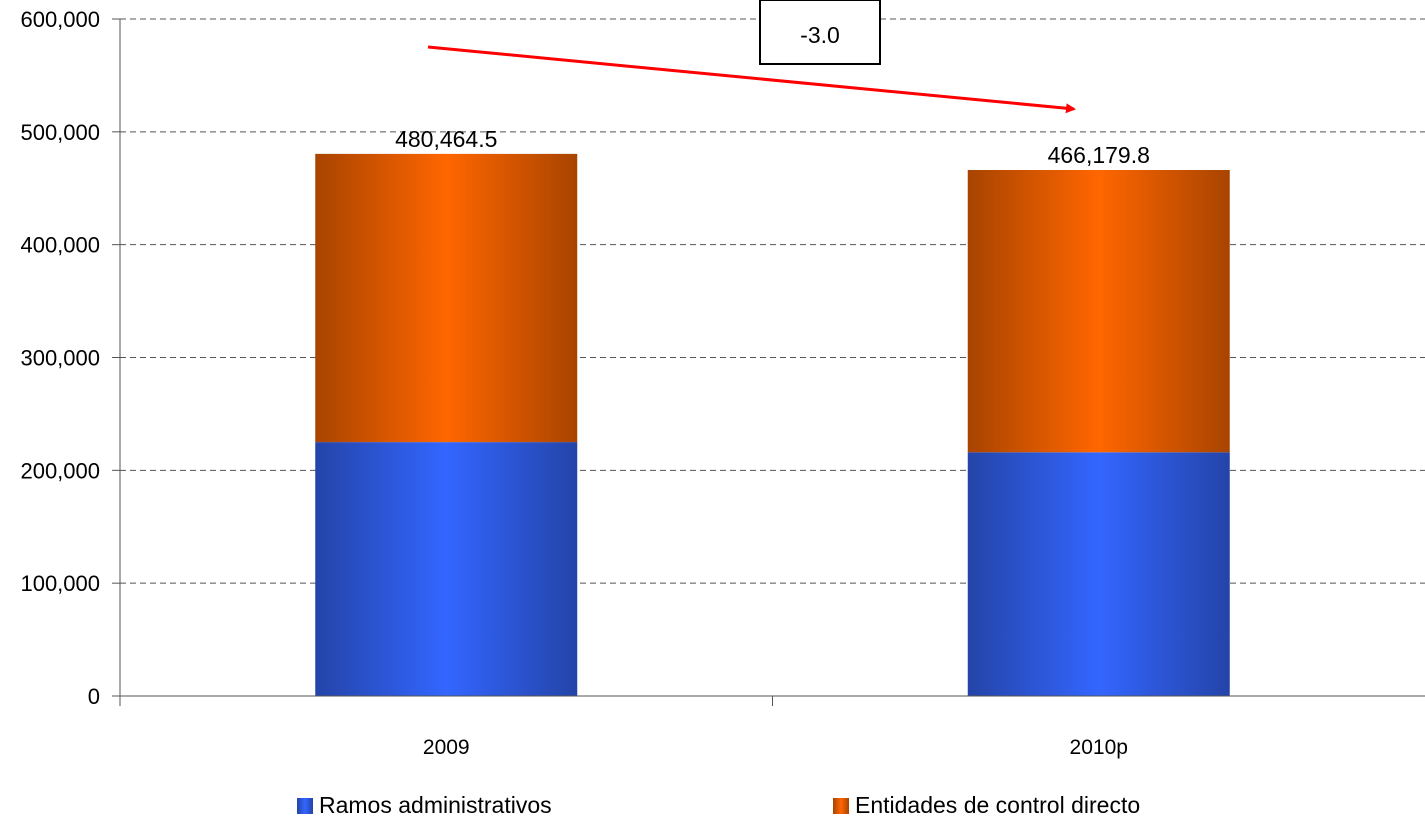 The width and height of the screenshot is (1425, 830). What do you see at coordinates (446, 569) in the screenshot?
I see `bar-ramos-2009` at bounding box center [446, 569].